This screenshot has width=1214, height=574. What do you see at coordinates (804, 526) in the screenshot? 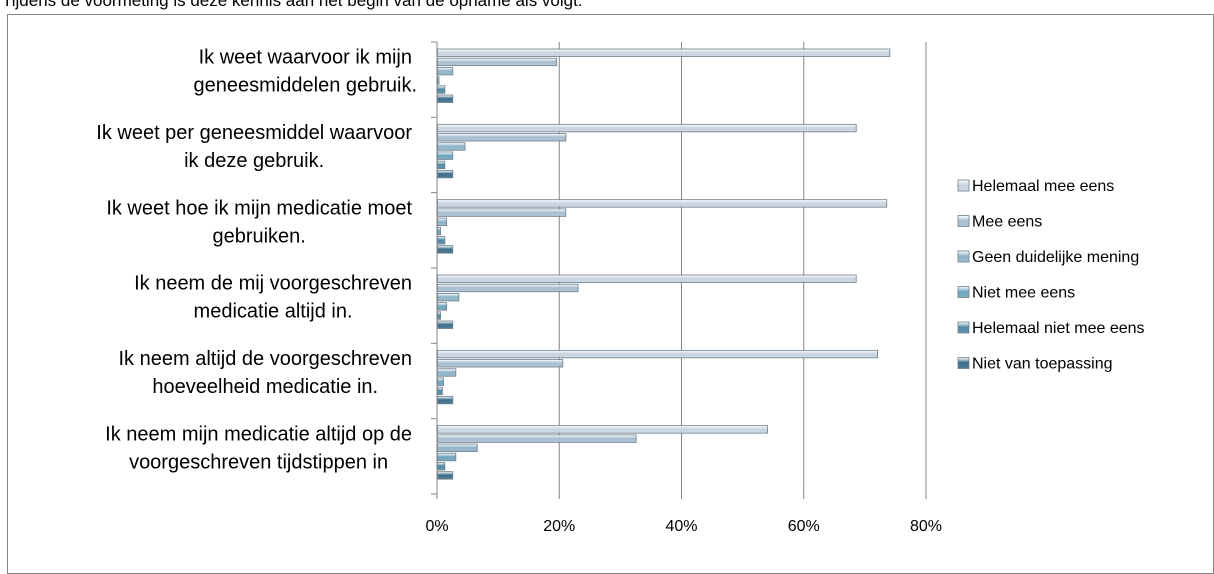
I see `x-tick-label: 60%` at bounding box center [804, 526].